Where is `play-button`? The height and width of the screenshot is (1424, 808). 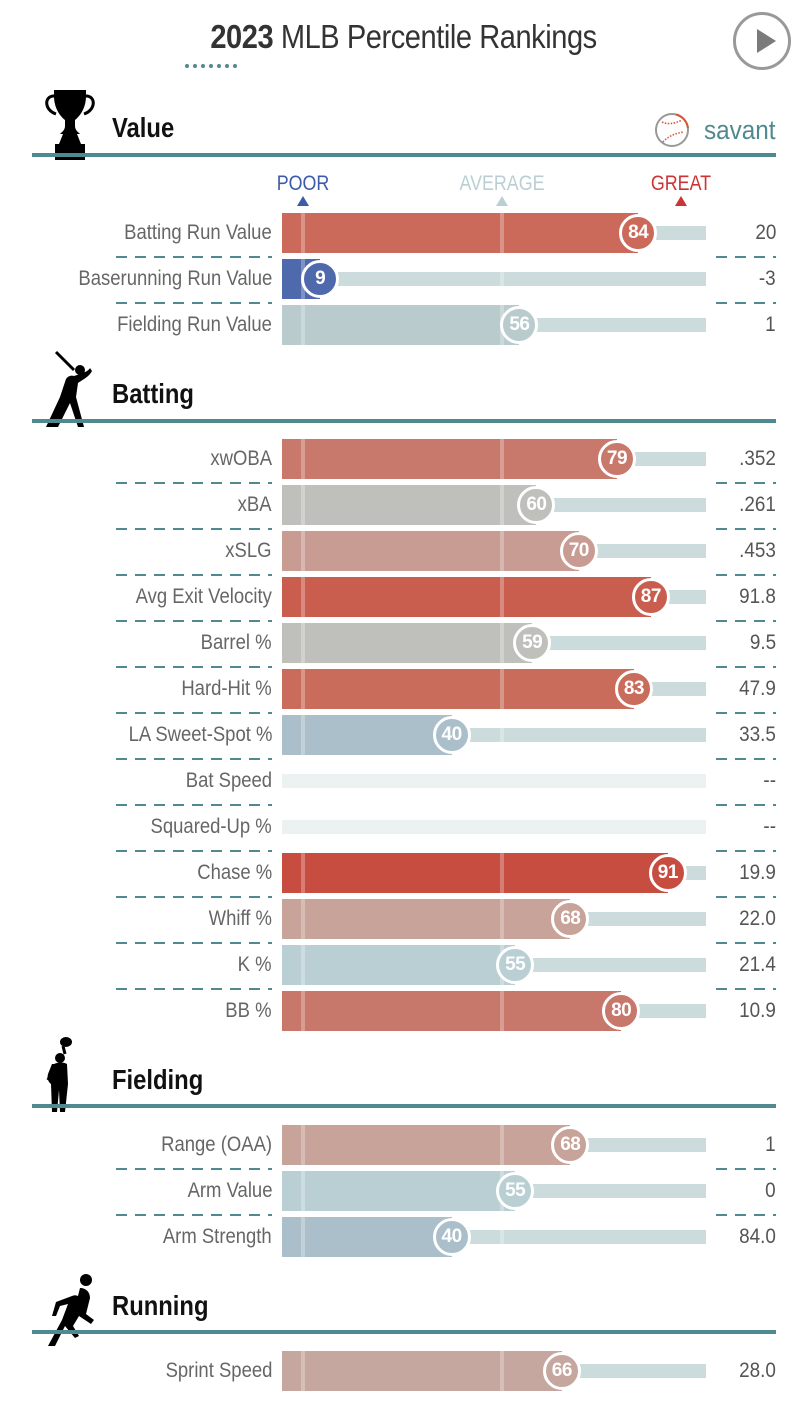
play-button is located at coordinates (762, 41).